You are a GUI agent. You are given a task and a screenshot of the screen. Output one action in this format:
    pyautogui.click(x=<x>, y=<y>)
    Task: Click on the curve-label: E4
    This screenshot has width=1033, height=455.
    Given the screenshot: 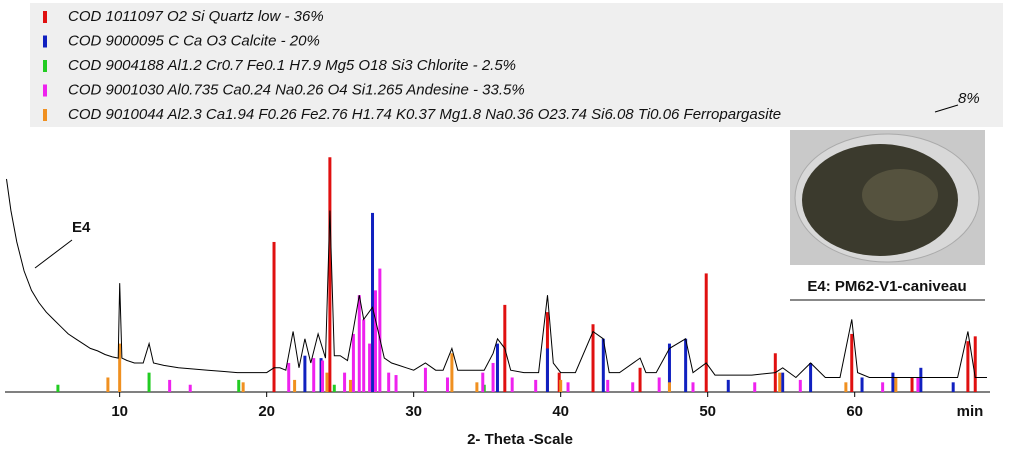 What is the action you would take?
    pyautogui.click(x=81, y=227)
    